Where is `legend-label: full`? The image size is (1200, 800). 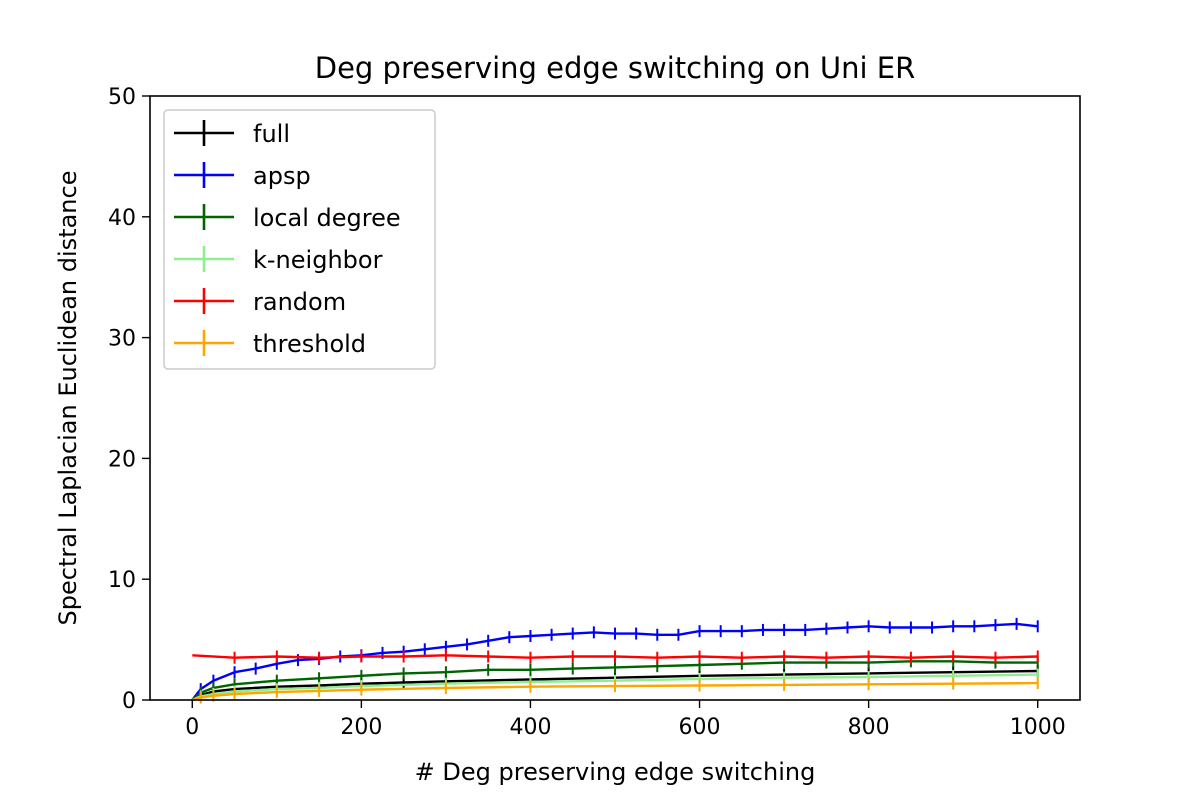
legend-label: full is located at coordinates (271, 134).